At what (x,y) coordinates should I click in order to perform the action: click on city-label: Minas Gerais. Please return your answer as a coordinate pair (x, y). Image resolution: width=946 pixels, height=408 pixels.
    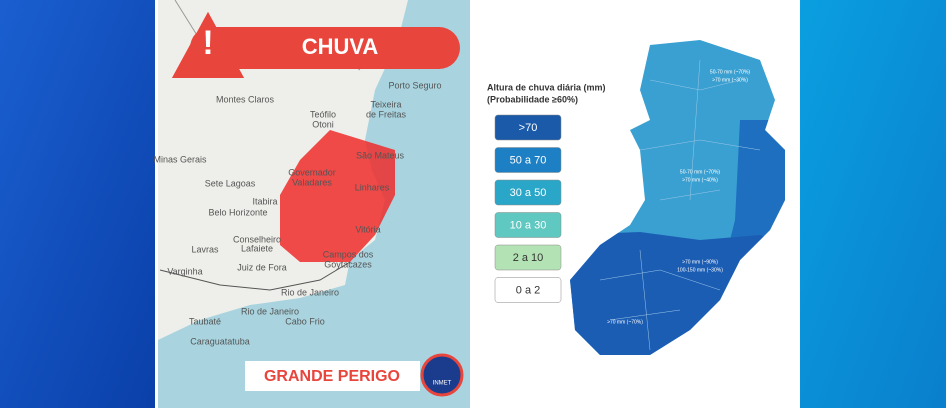
    Looking at the image, I should click on (180, 159).